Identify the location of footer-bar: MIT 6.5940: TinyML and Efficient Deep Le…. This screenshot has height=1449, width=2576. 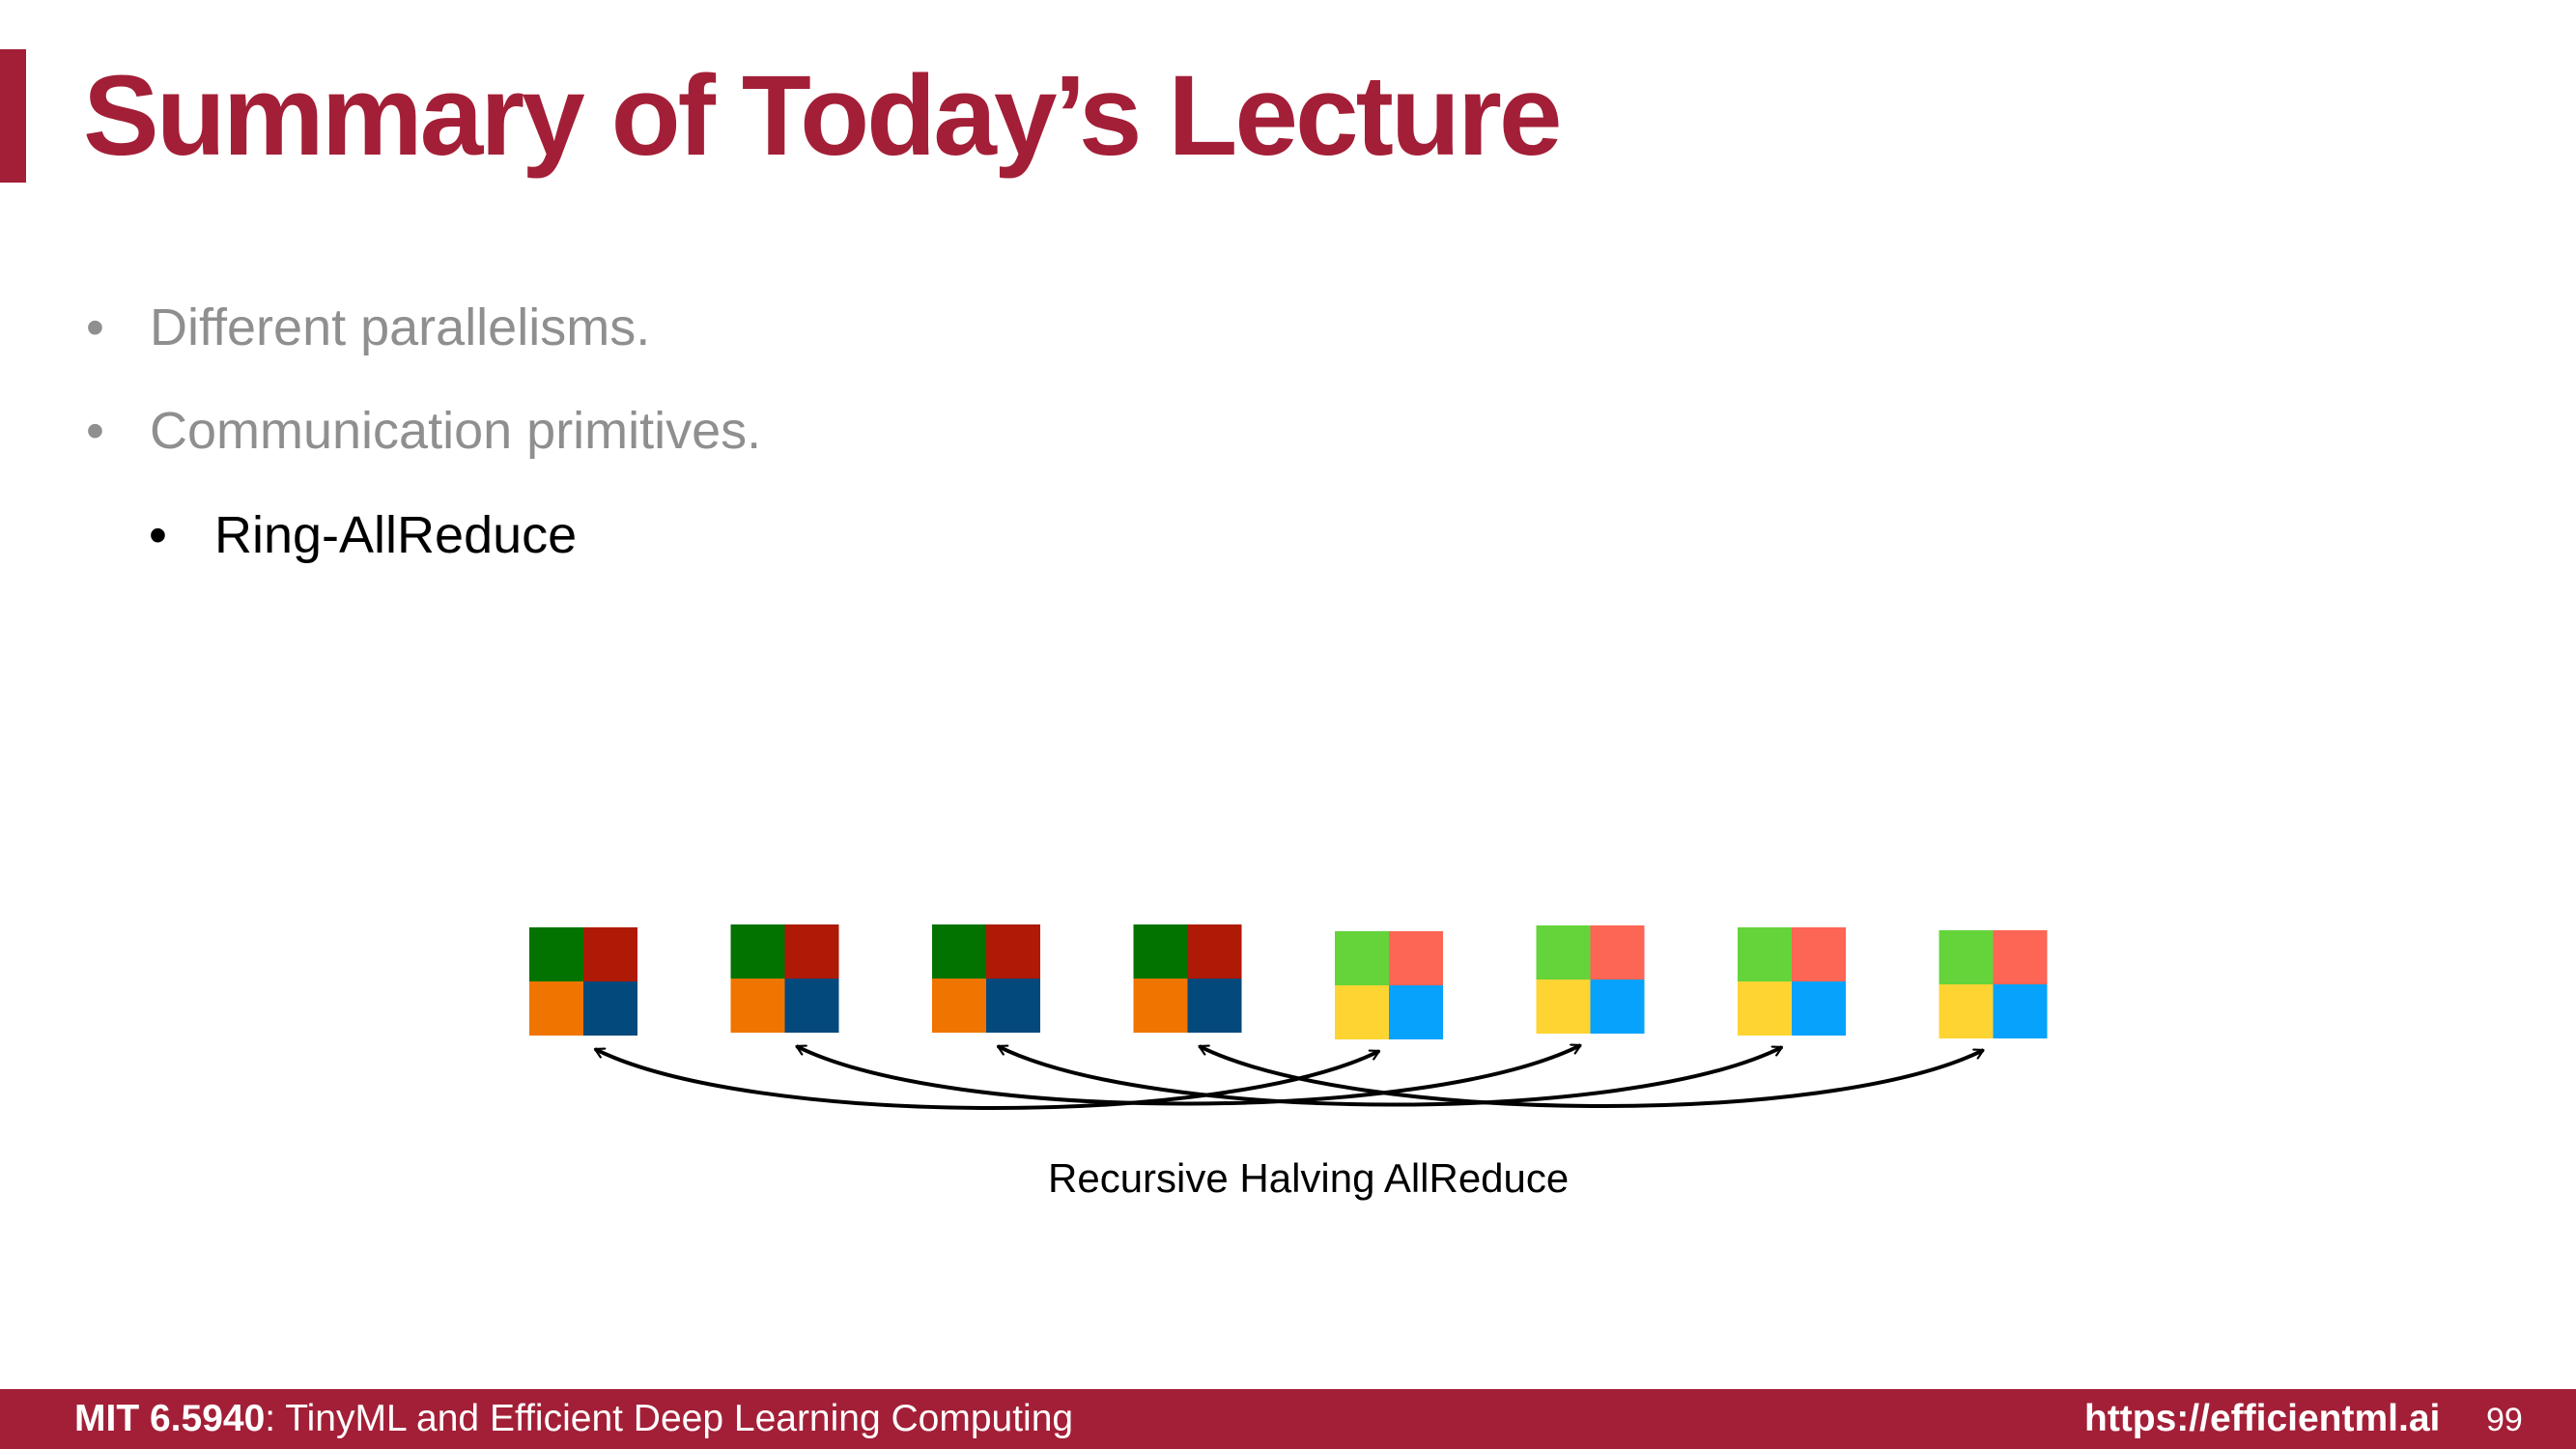
(1288, 1419).